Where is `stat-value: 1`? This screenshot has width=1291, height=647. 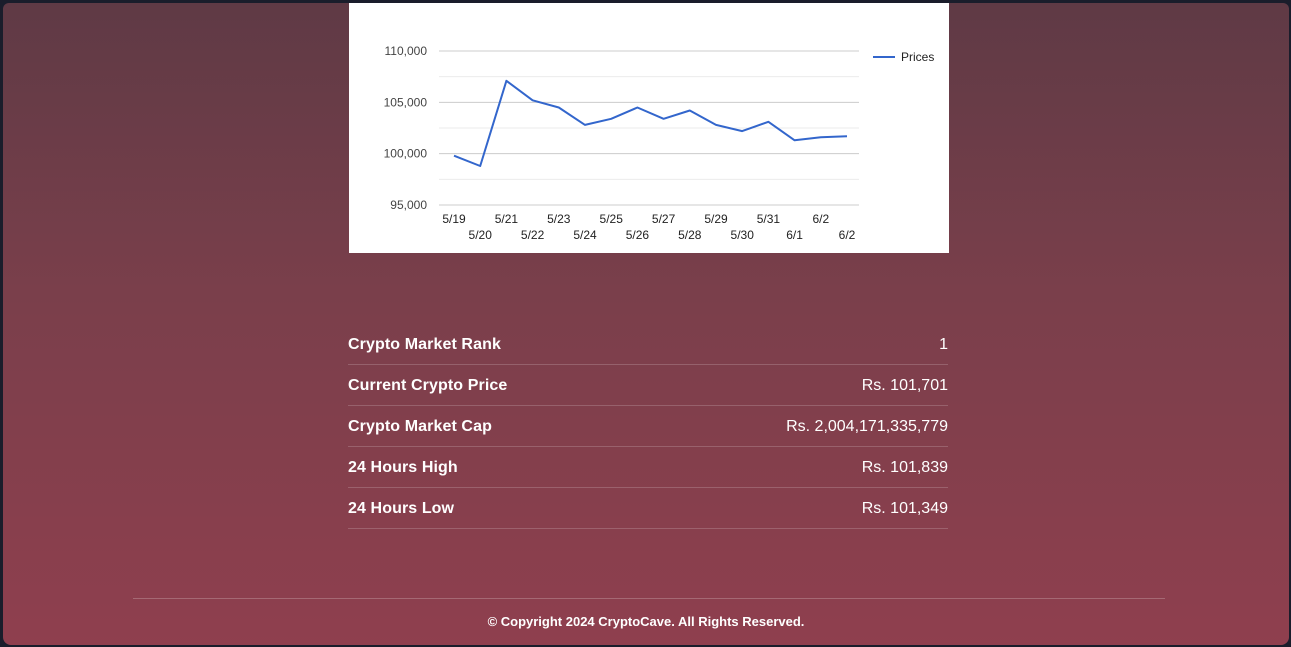
stat-value: 1 is located at coordinates (943, 344).